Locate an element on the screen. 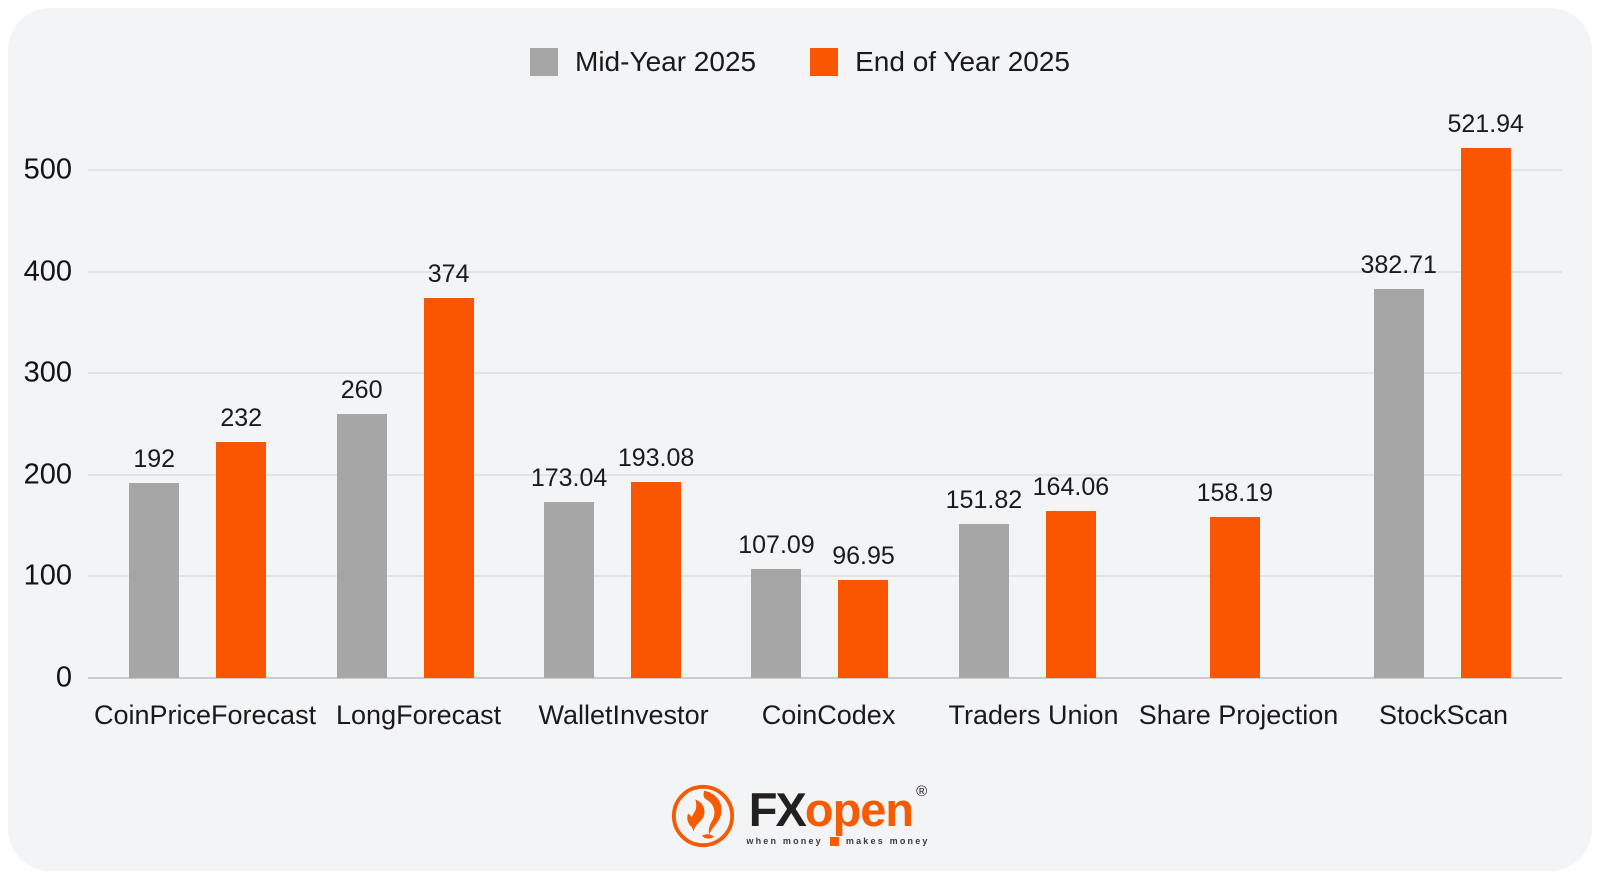 This screenshot has width=1600, height=879. bar-value-label: 521.94 is located at coordinates (1485, 123).